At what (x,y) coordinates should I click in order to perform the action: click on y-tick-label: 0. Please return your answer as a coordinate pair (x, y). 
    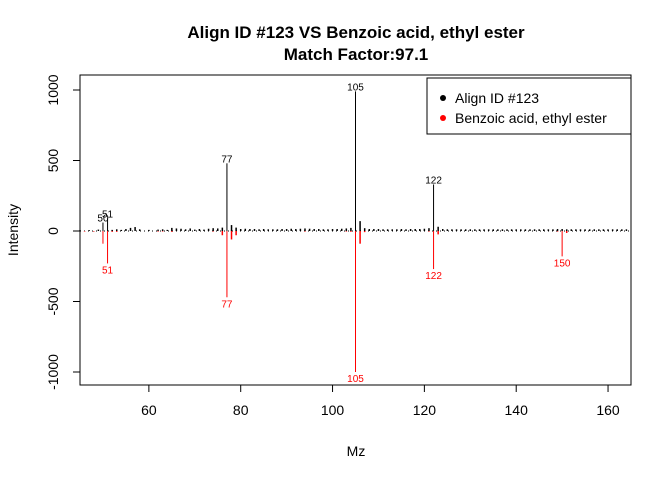
    Looking at the image, I should click on (53, 231).